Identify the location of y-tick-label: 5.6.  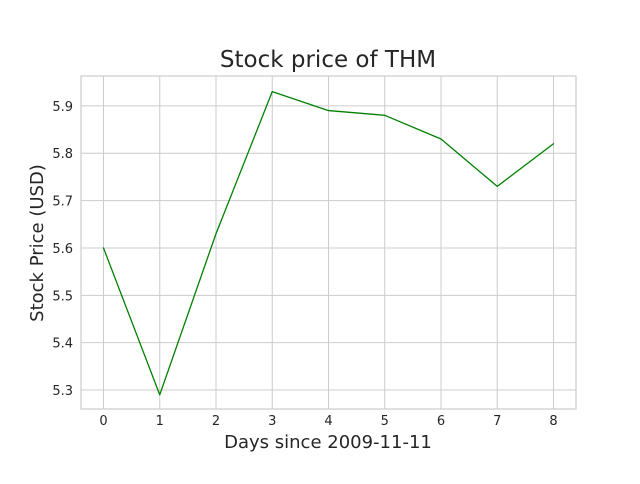
(62, 249).